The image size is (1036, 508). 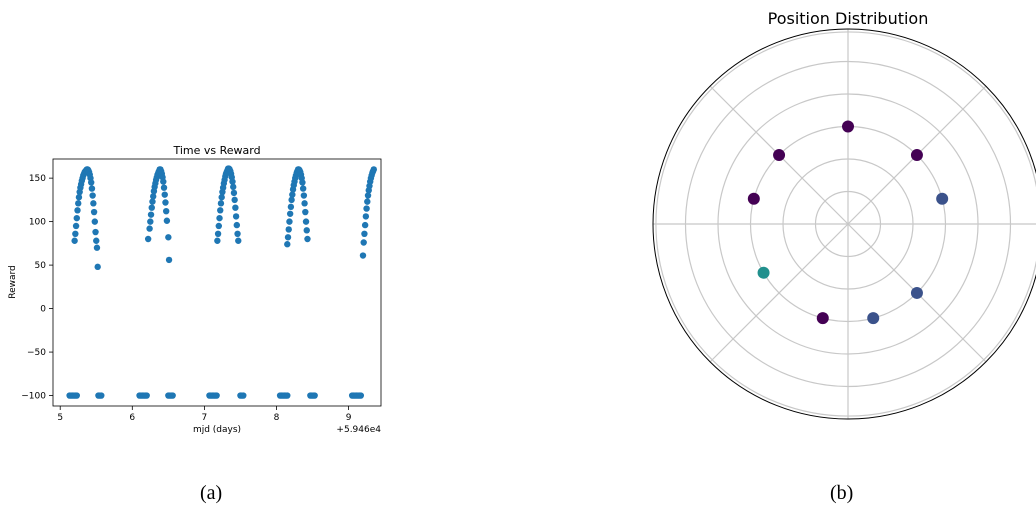 I want to click on chart-a-x-offset-label: +5.946e4, so click(x=358, y=430).